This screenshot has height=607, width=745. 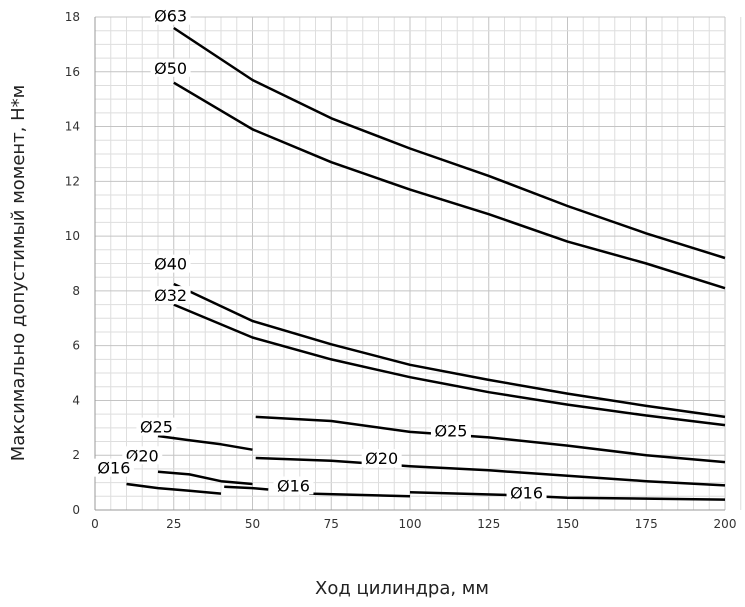 I want to click on y-tick-label: 14, so click(x=72, y=127).